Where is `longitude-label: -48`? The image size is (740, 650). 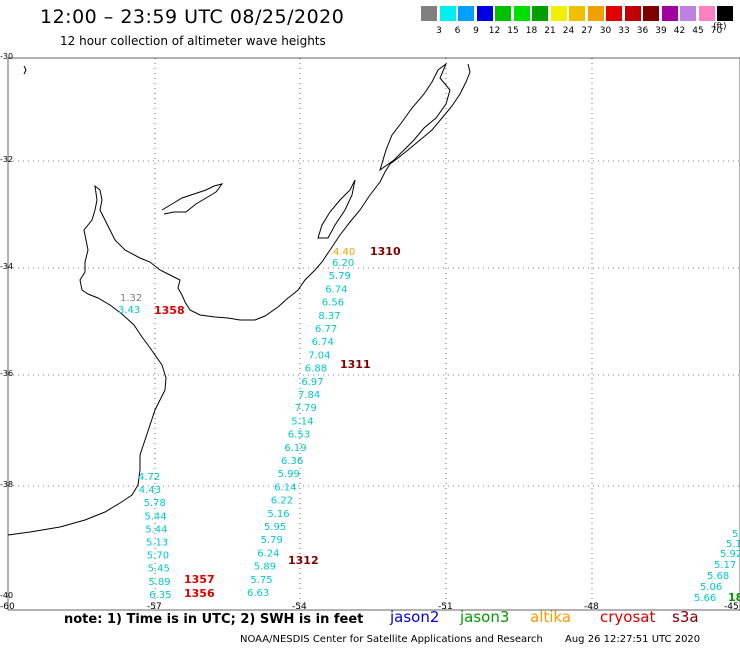 longitude-label: -48 is located at coordinates (591, 607).